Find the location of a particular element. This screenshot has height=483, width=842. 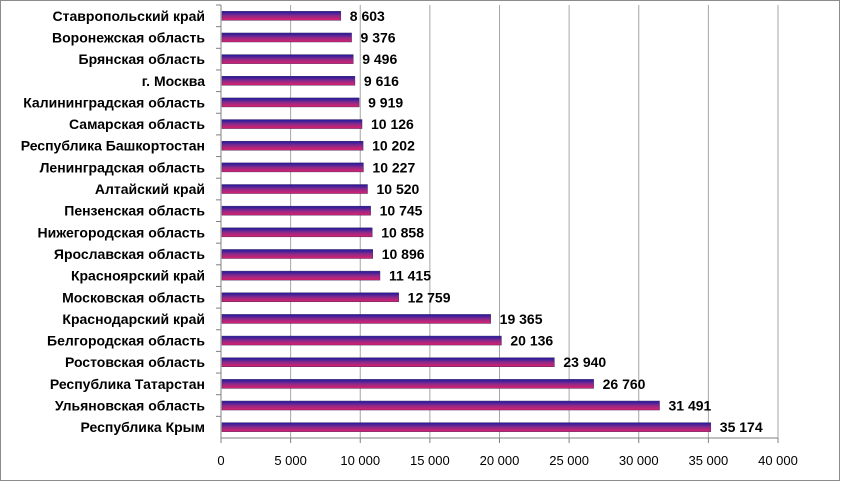

category-label: Республика Башкортостан is located at coordinates (113, 146).